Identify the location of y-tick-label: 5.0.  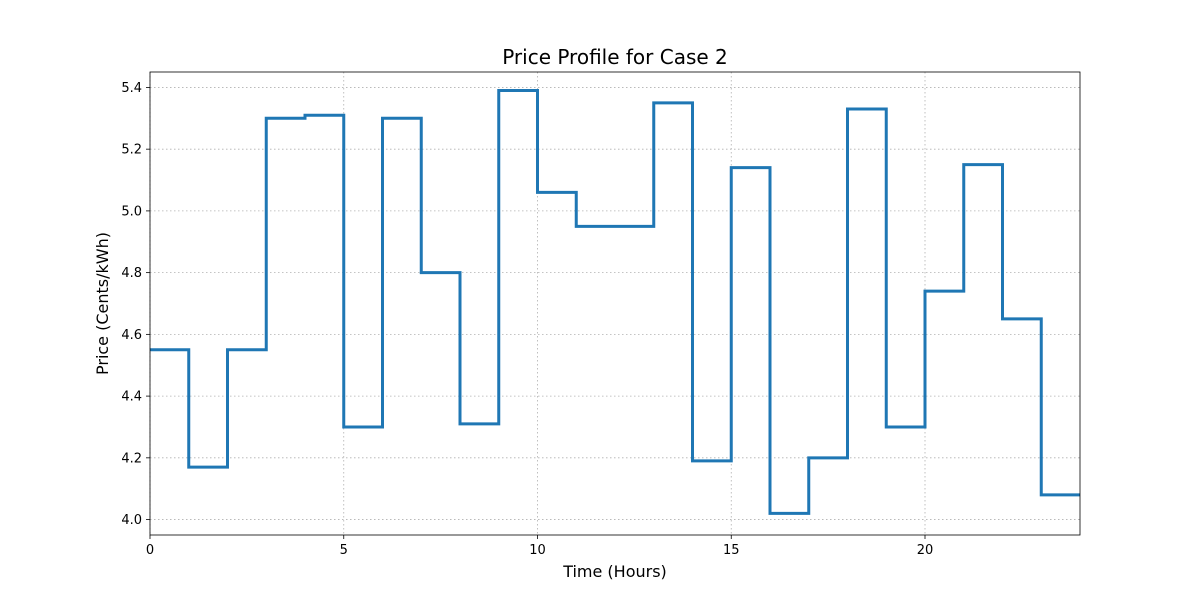
(131, 211).